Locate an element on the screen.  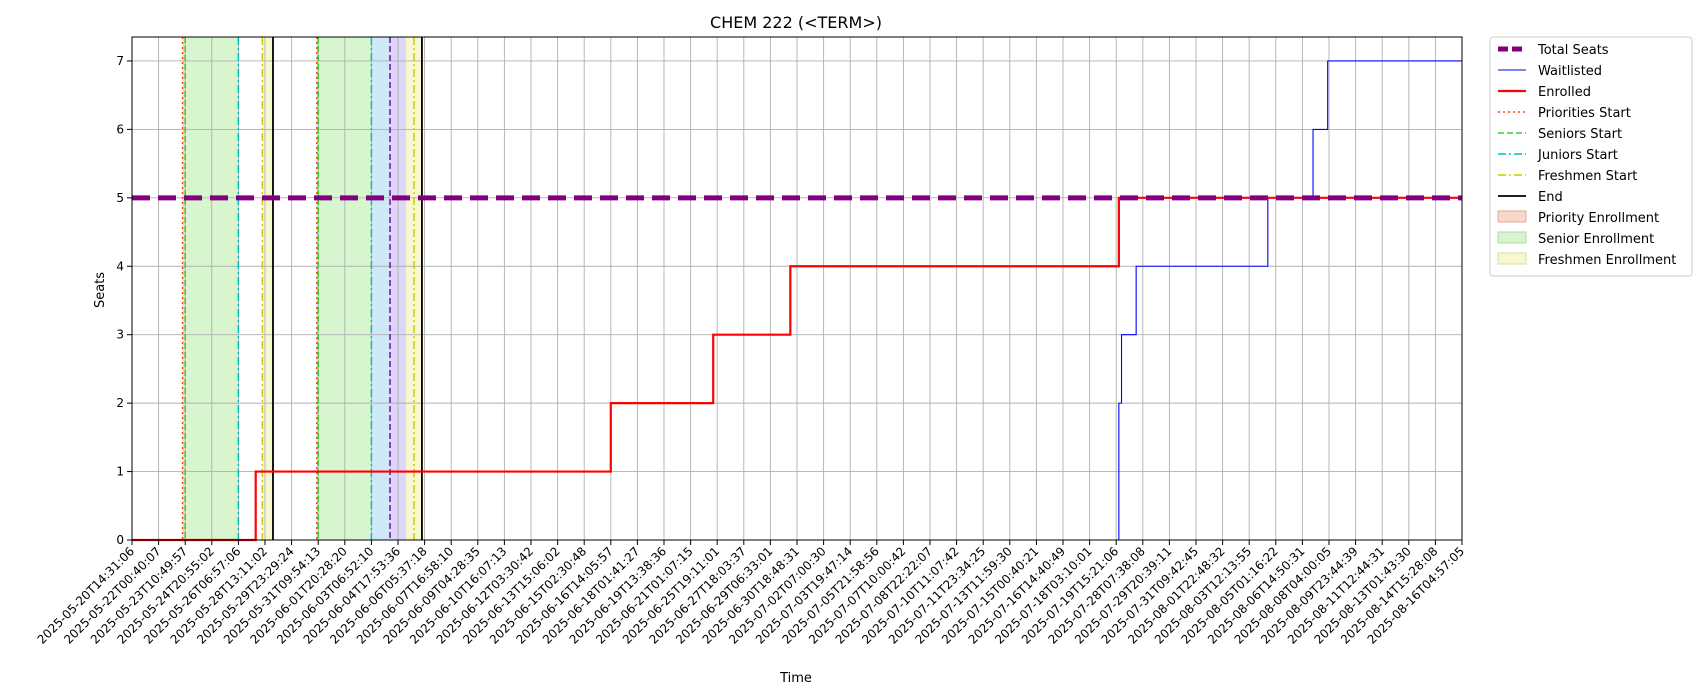
legend-label: Freshmen Start is located at coordinates (1587, 176).